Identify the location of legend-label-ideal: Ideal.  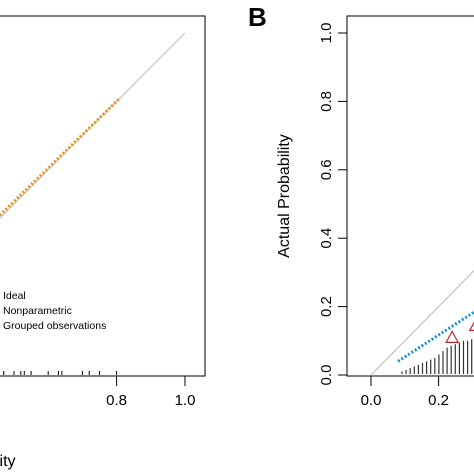
(14, 296).